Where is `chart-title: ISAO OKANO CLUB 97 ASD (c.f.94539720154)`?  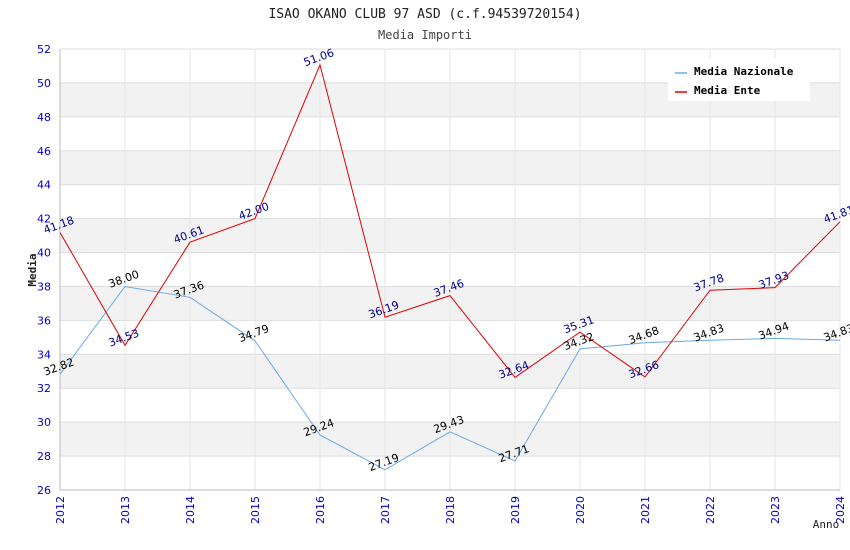
chart-title: ISAO OKANO CLUB 97 ASD (c.f.94539720154) is located at coordinates (424, 14).